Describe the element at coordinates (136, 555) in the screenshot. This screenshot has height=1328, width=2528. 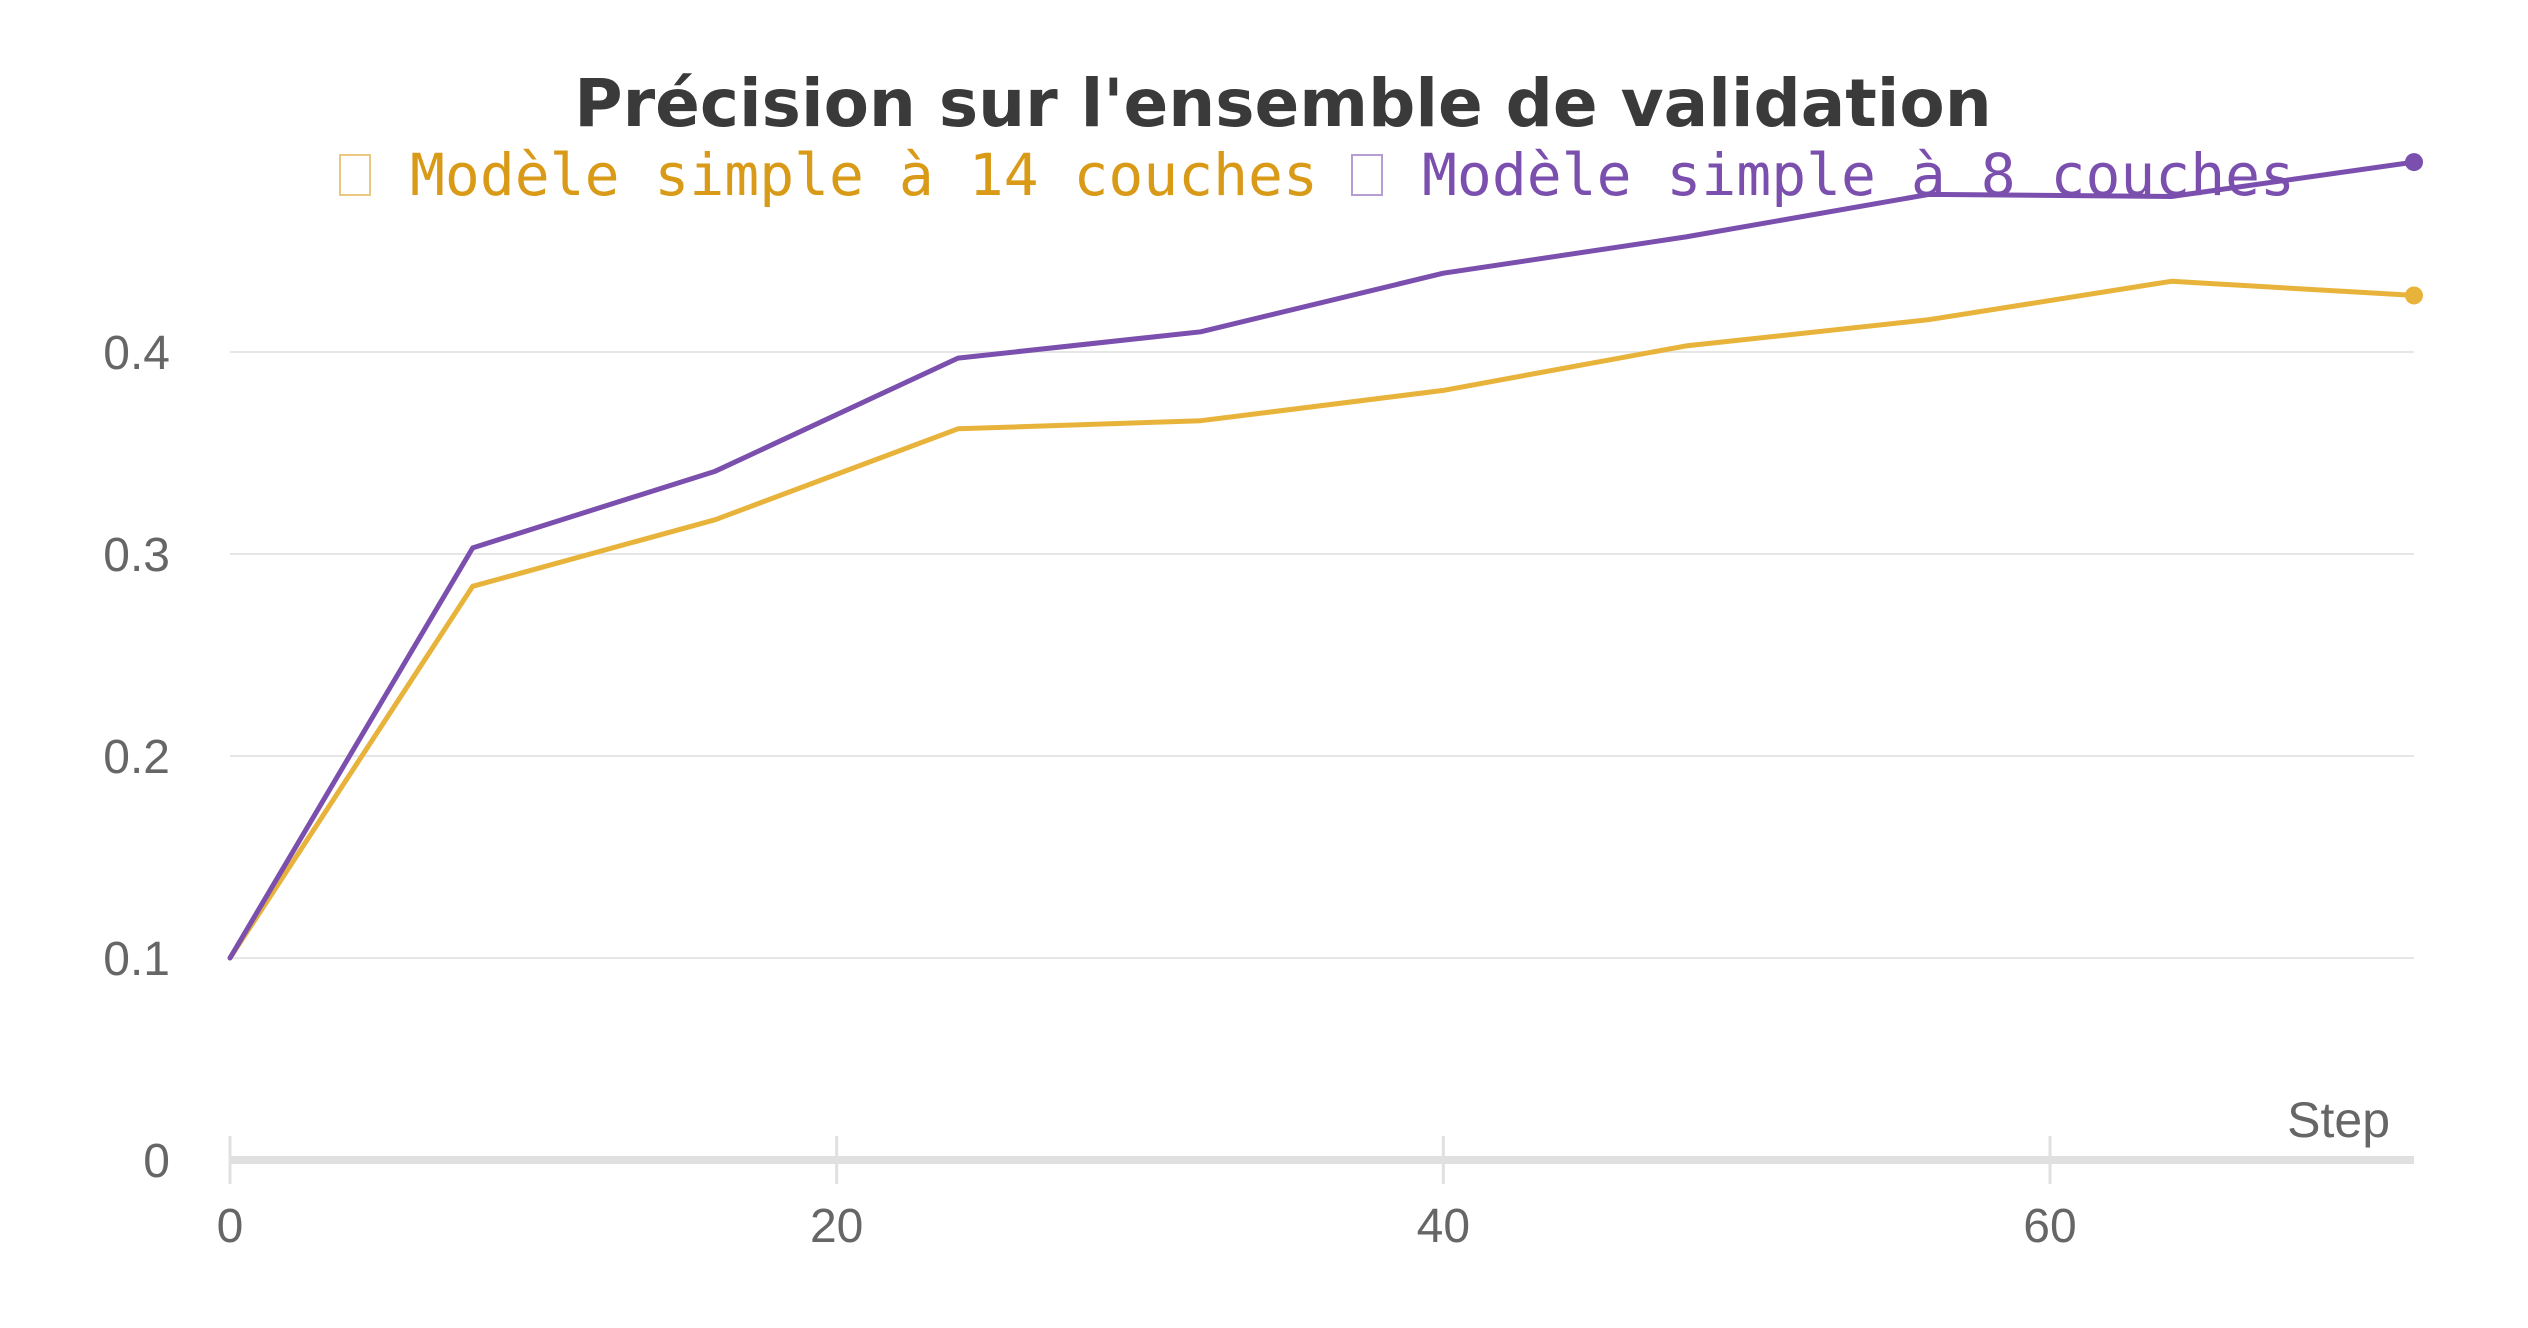
I see `y-tick-label-3: 0.3` at that location.